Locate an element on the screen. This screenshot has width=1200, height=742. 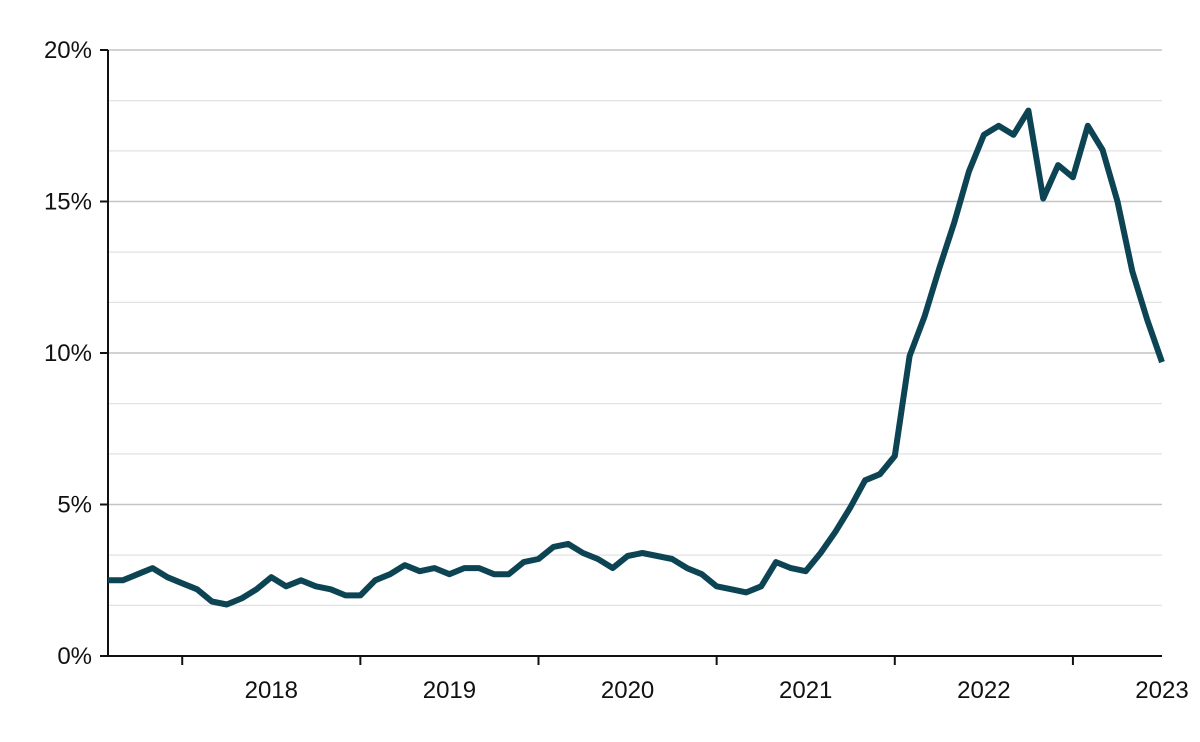
x-tick-label: 2019 is located at coordinates (449, 690).